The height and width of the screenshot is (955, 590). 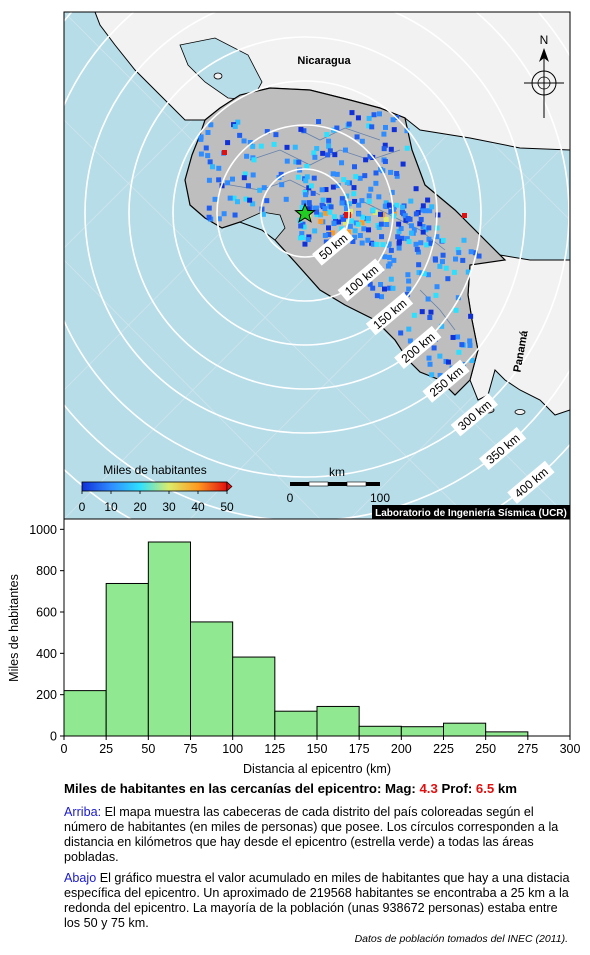 I want to click on x-tick-label: 100, so click(x=232, y=749).